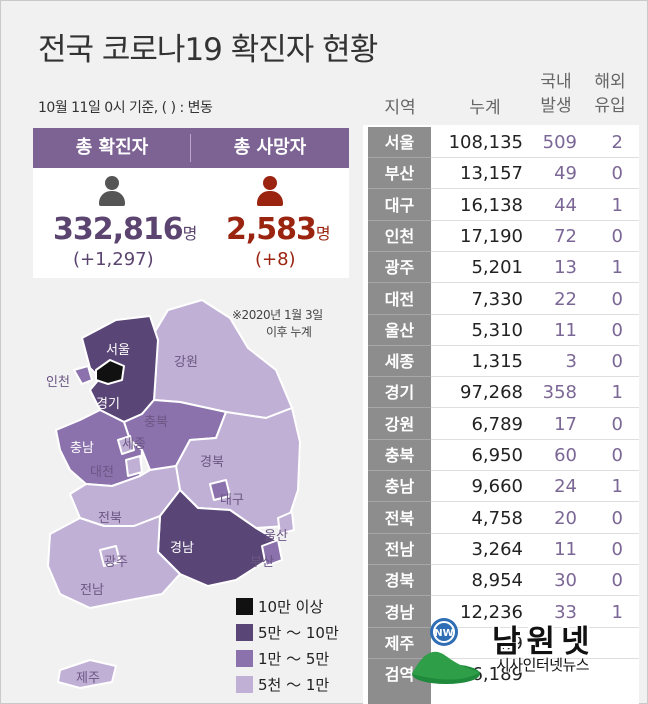 This screenshot has height=704, width=648. What do you see at coordinates (617, 205) in the screenshot?
I see `overseas-cell: 1` at bounding box center [617, 205].